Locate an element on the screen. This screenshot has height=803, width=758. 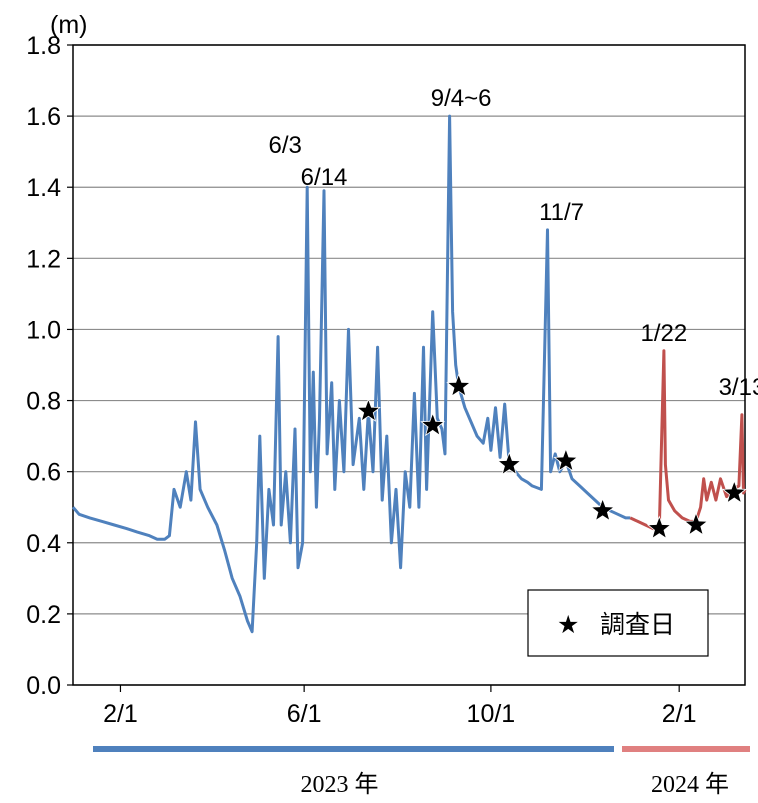
annotation-label: 9/4~6 is located at coordinates (461, 98).